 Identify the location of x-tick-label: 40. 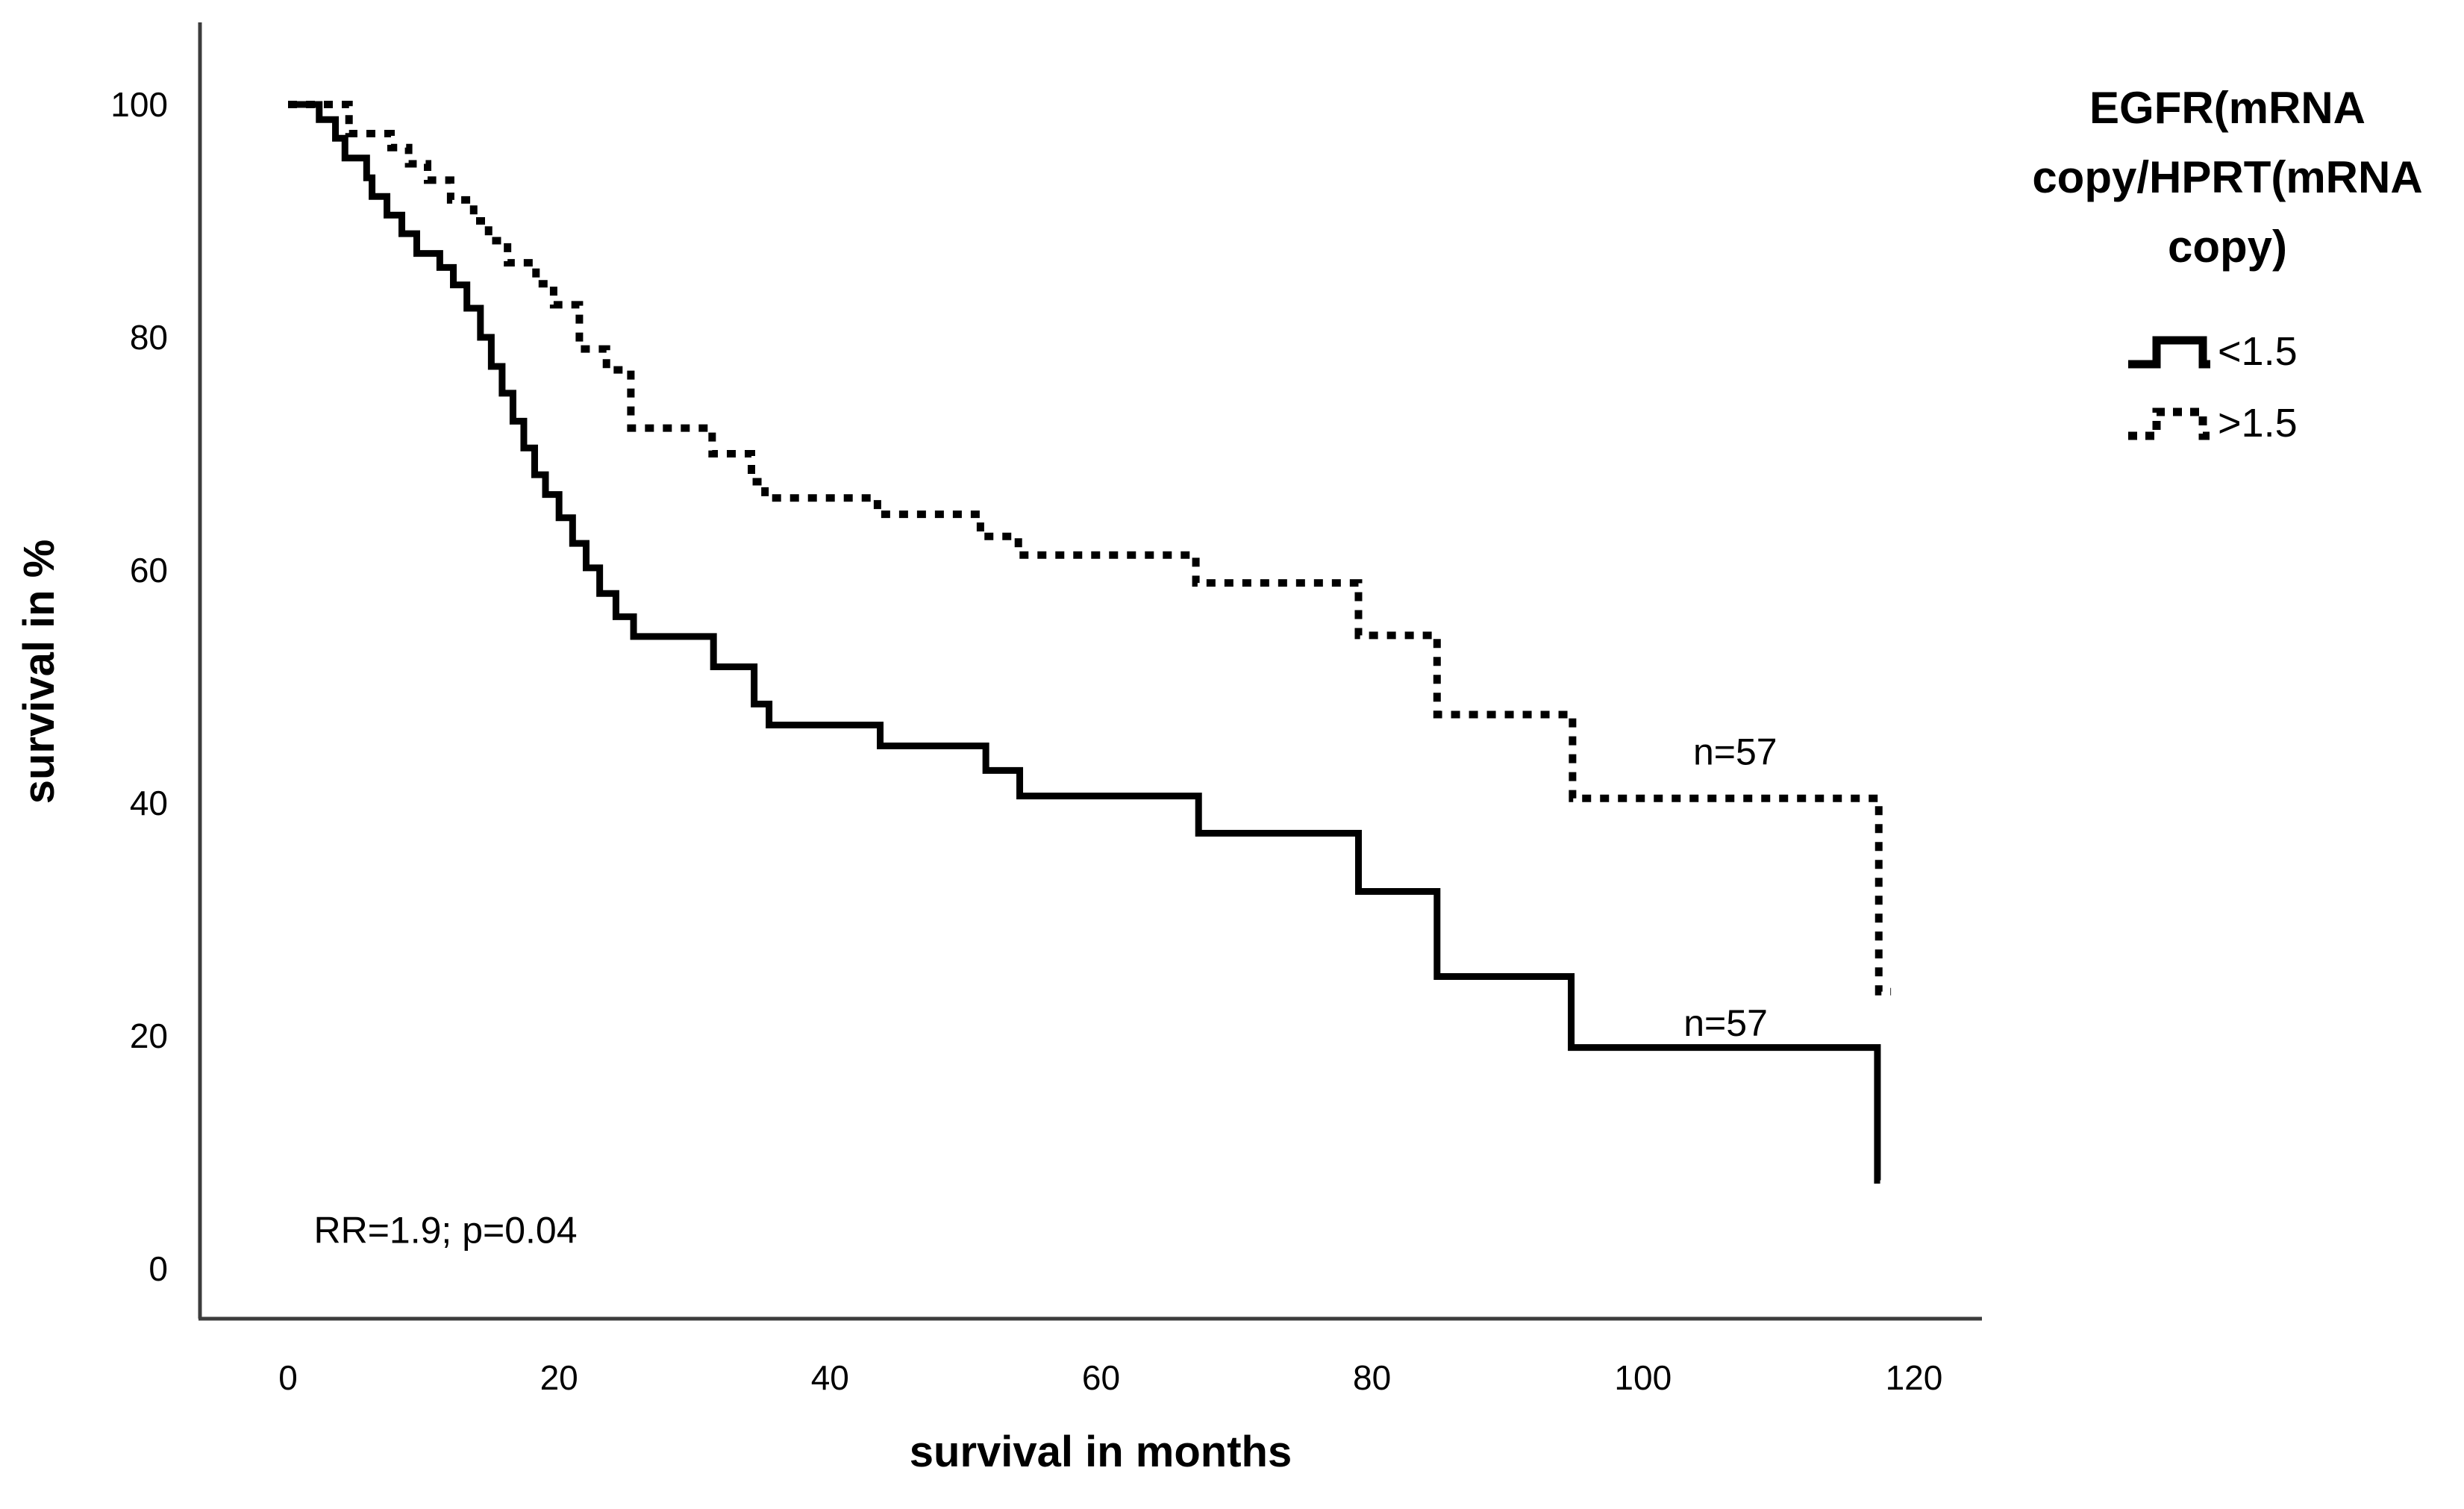
(830, 1377).